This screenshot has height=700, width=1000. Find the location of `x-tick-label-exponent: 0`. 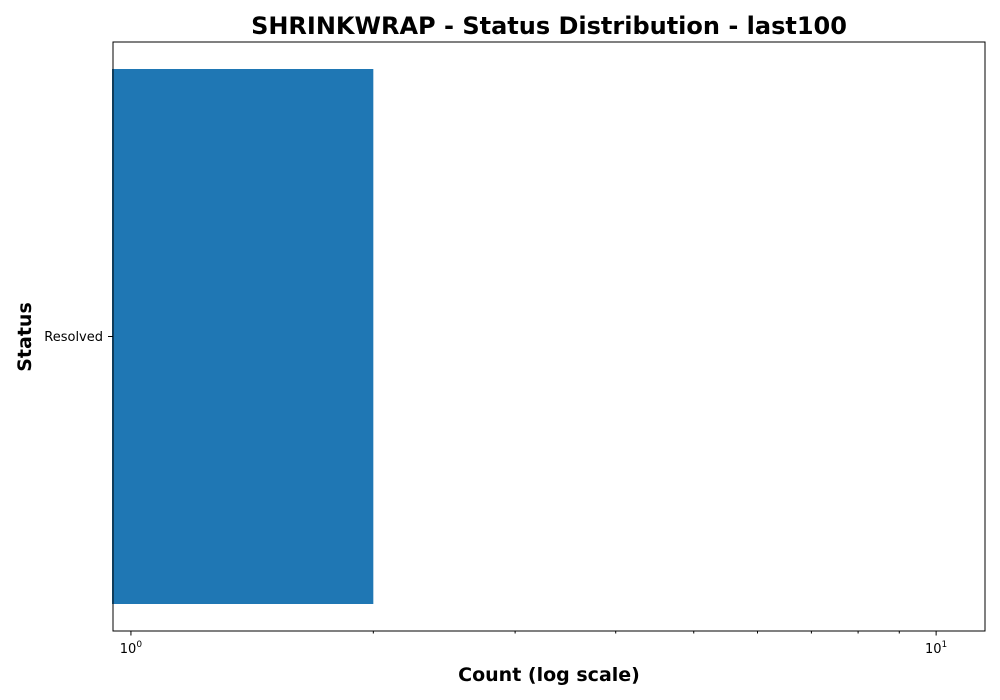

x-tick-label-exponent: 0 is located at coordinates (139, 645).